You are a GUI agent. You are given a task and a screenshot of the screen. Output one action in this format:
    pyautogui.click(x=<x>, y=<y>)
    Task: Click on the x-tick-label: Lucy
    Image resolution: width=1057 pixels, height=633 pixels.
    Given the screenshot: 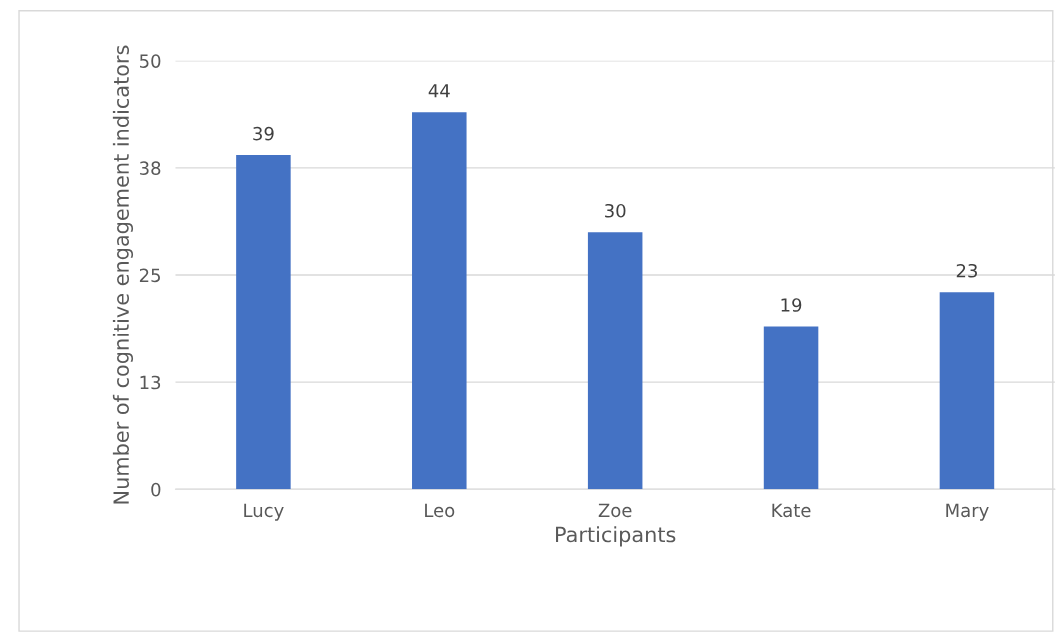 What is the action you would take?
    pyautogui.click(x=264, y=512)
    